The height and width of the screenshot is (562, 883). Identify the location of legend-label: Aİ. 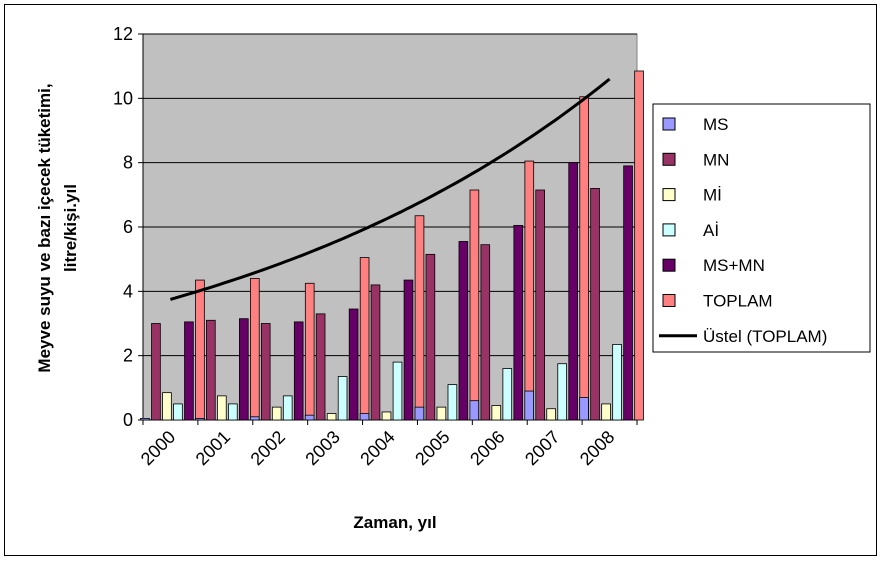
(711, 230).